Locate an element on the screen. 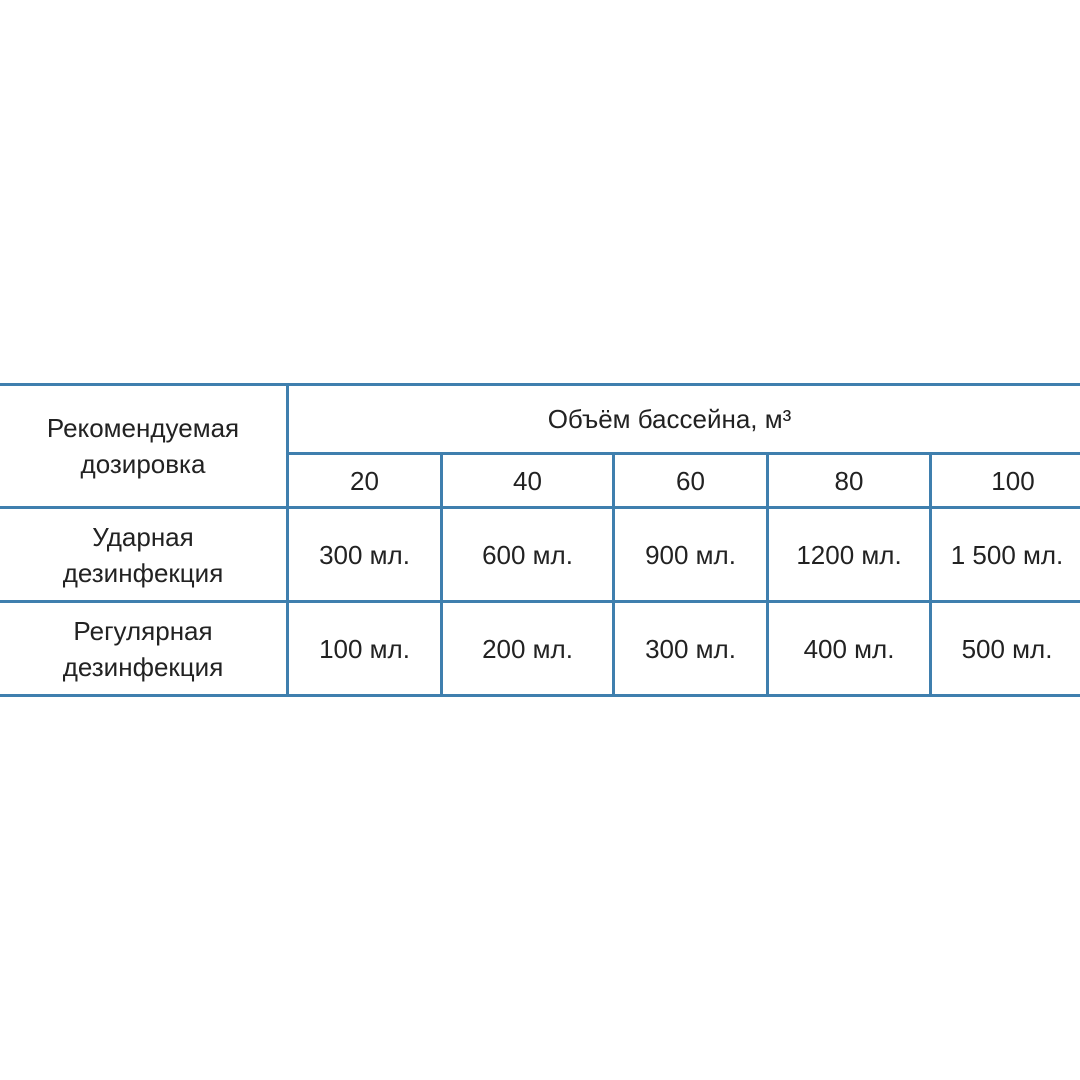  volume-header: 60 is located at coordinates (690, 480).